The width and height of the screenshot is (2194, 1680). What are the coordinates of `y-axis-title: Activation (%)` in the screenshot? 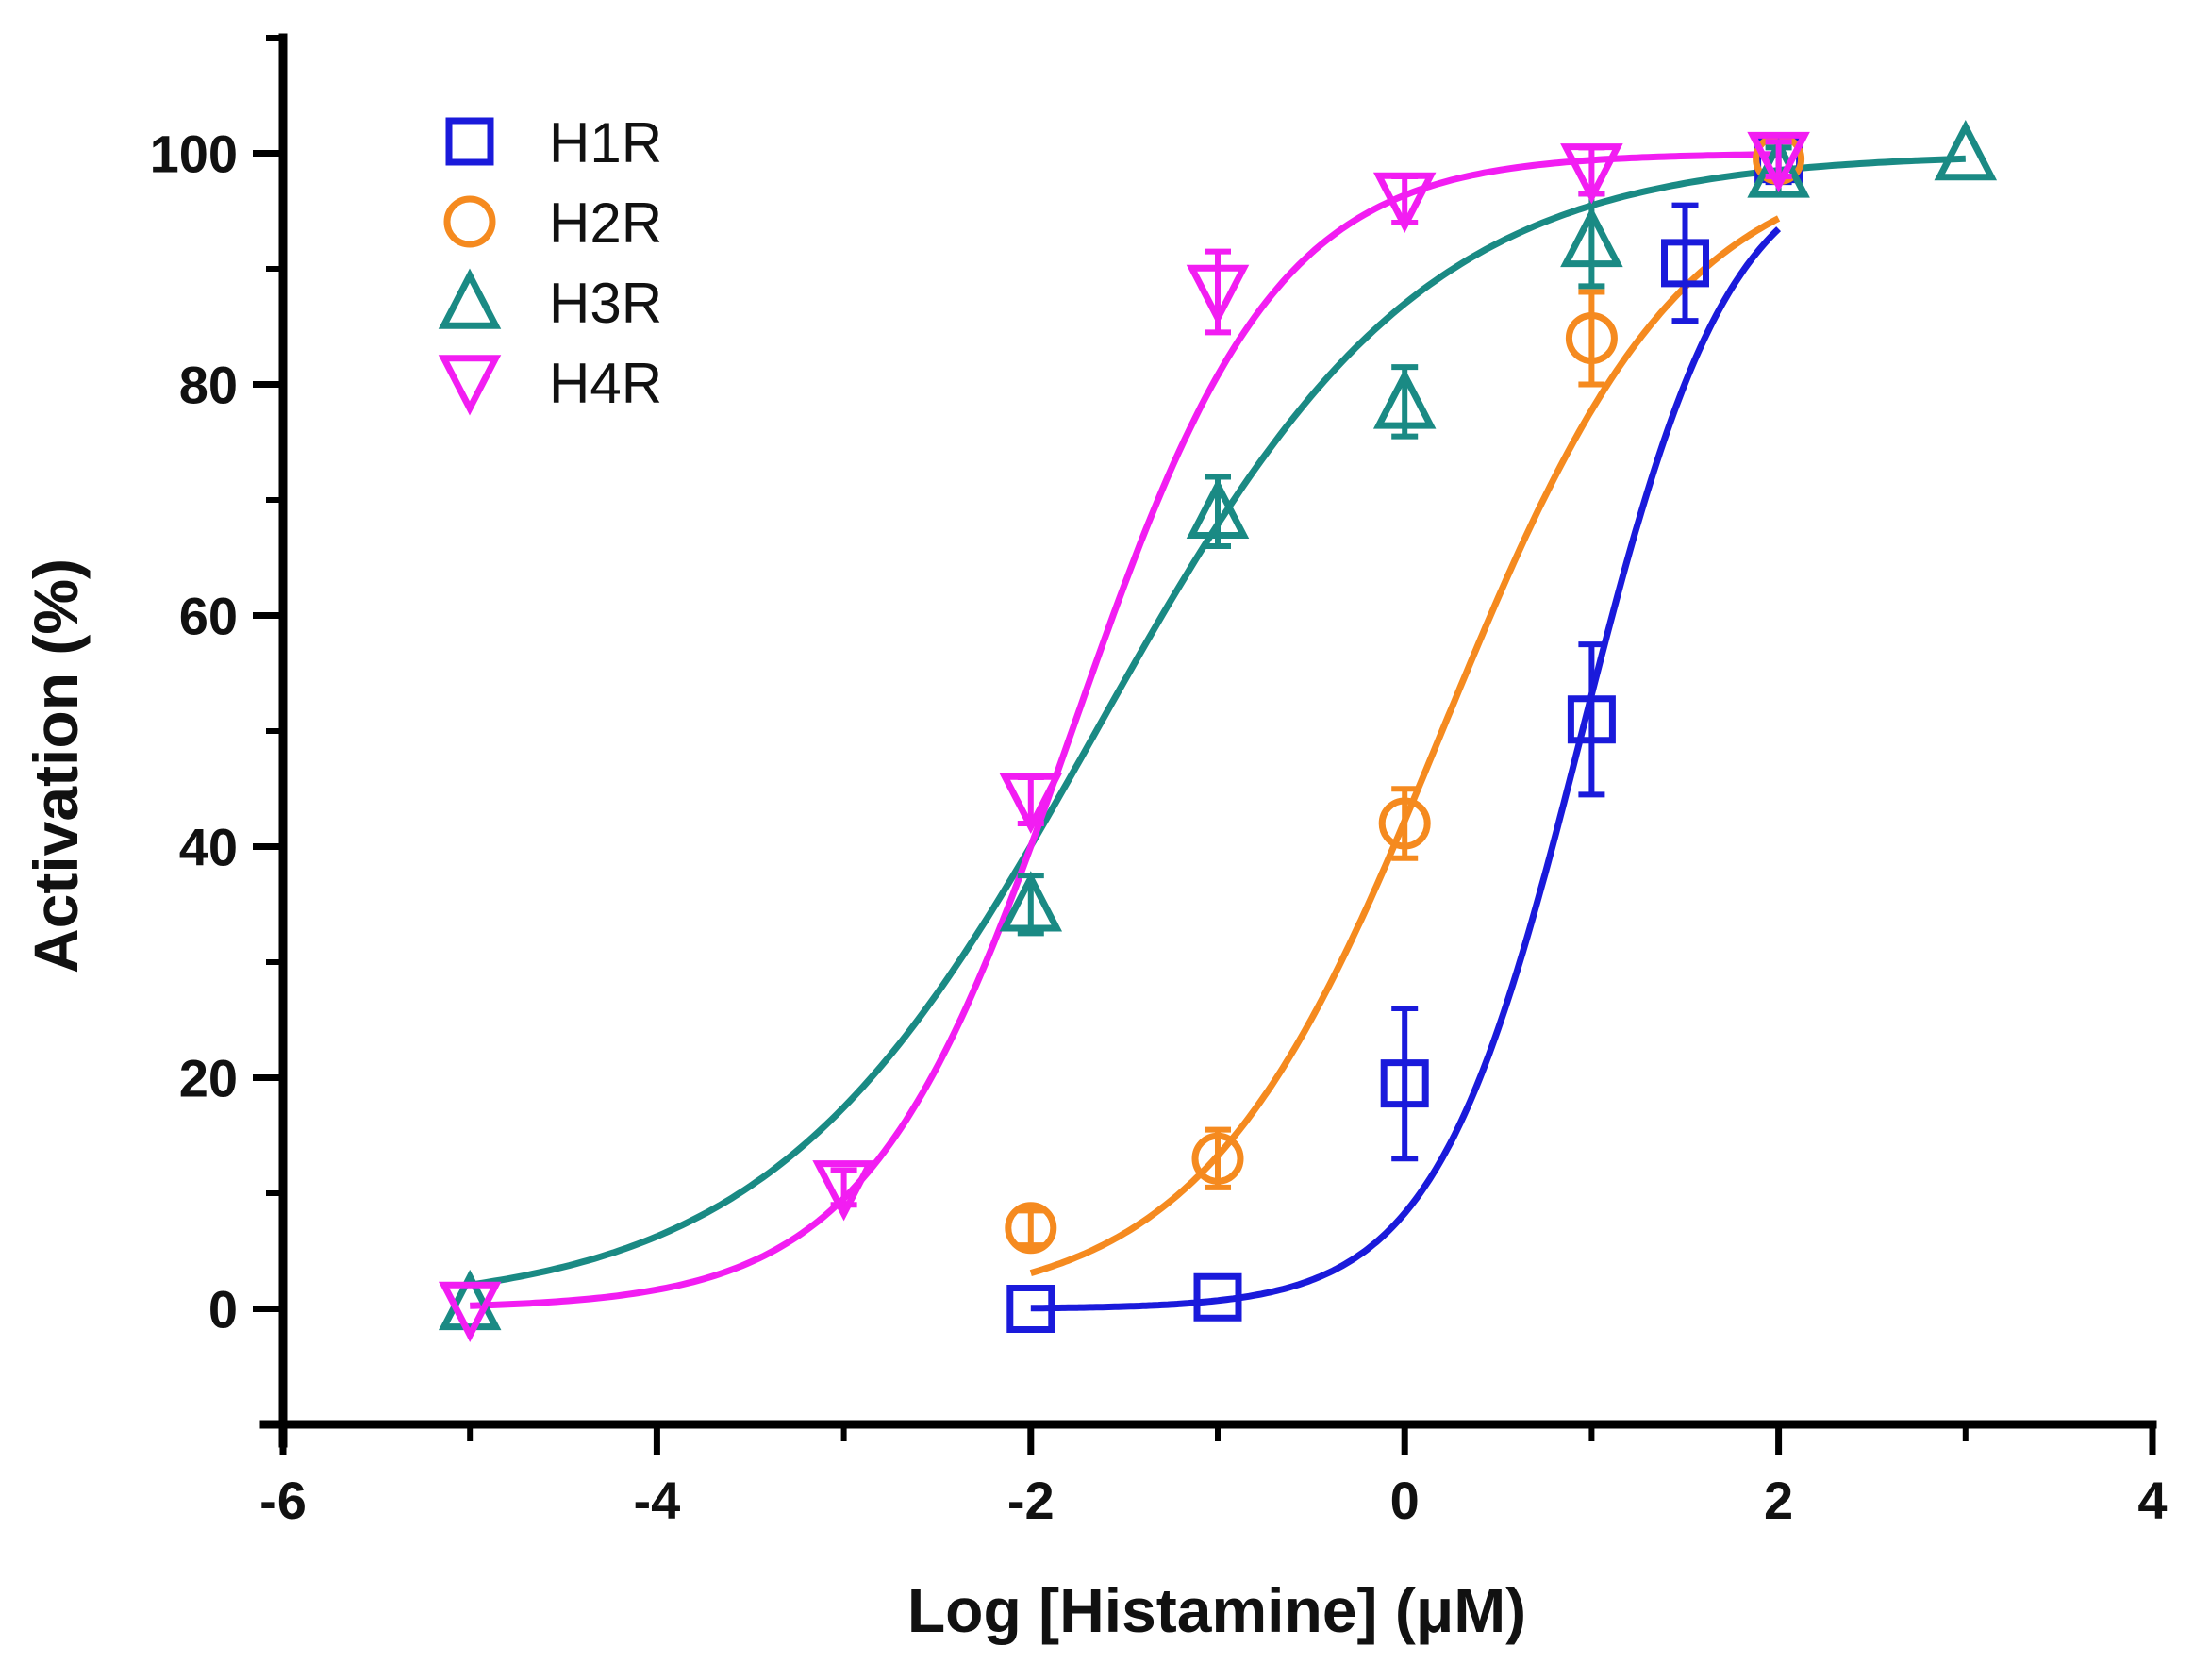 It's located at (56, 765).